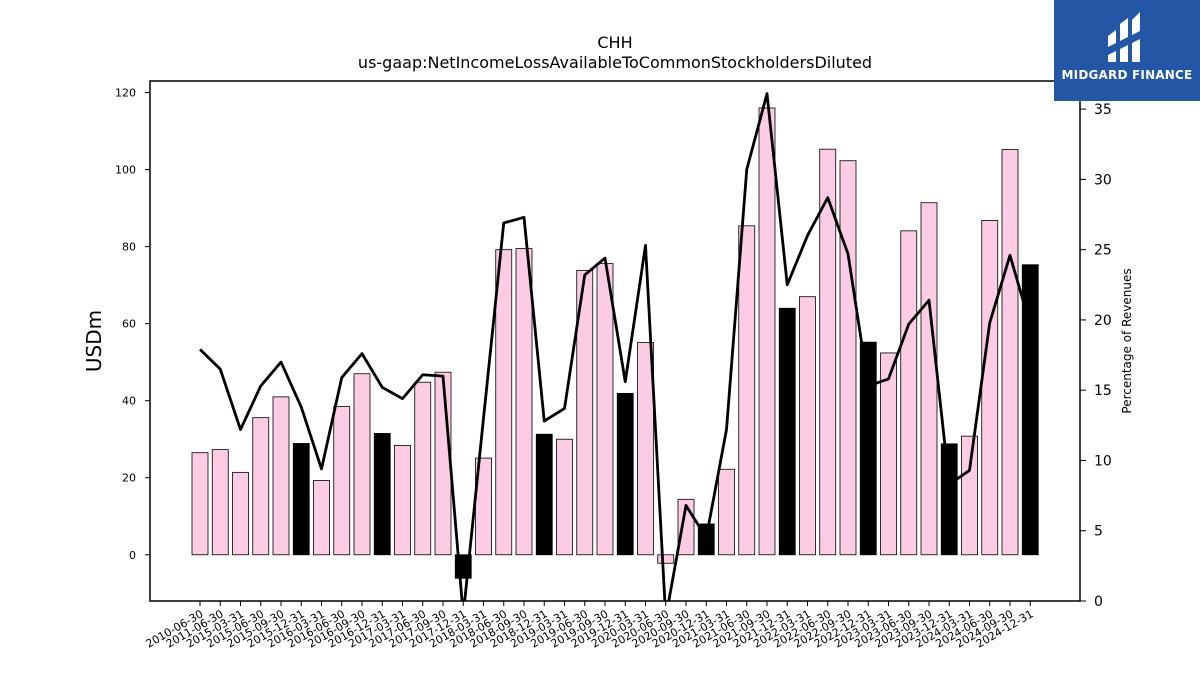 The width and height of the screenshot is (1200, 675). I want to click on y2-tick-label: 20, so click(1103, 321).